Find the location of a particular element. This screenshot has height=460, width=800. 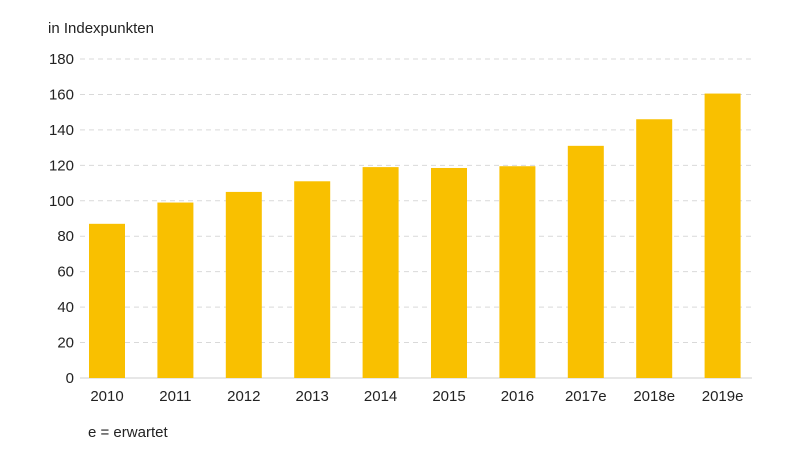

x-tick-label: 2010 is located at coordinates (106, 396).